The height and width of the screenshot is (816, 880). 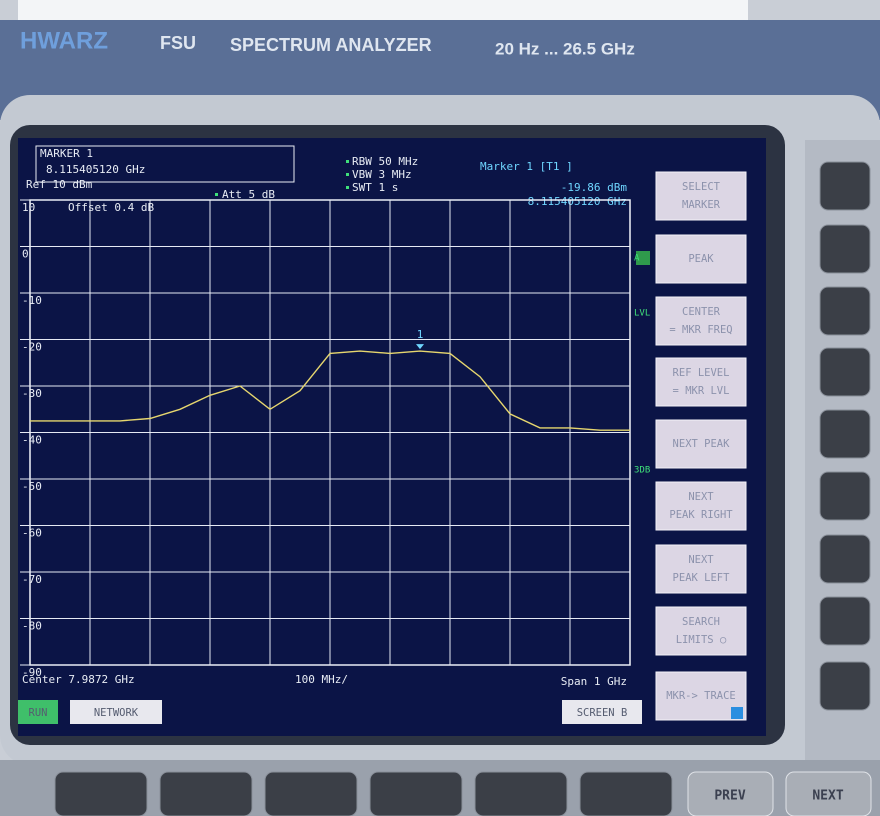 I want to click on softkey-label: LIMITS ○, so click(x=701, y=640).